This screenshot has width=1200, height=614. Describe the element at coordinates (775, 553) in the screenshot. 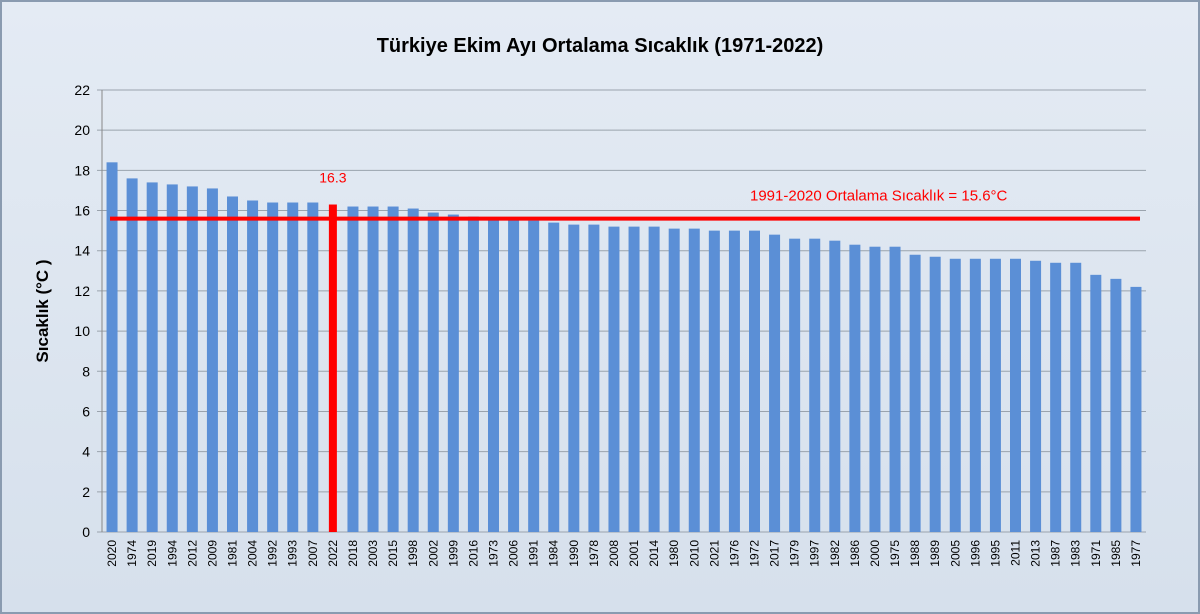

I see `x-tick-label: 2017` at that location.